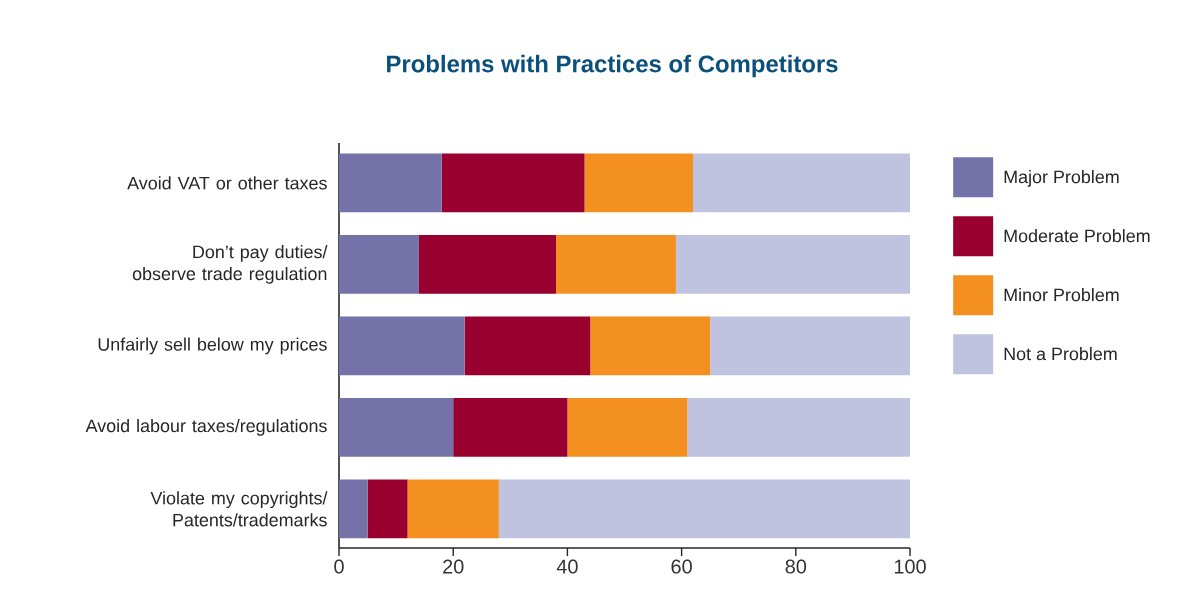 Image resolution: width=1203 pixels, height=610 pixels. Describe the element at coordinates (910, 566) in the screenshot. I see `x-tick-label: 100` at that location.